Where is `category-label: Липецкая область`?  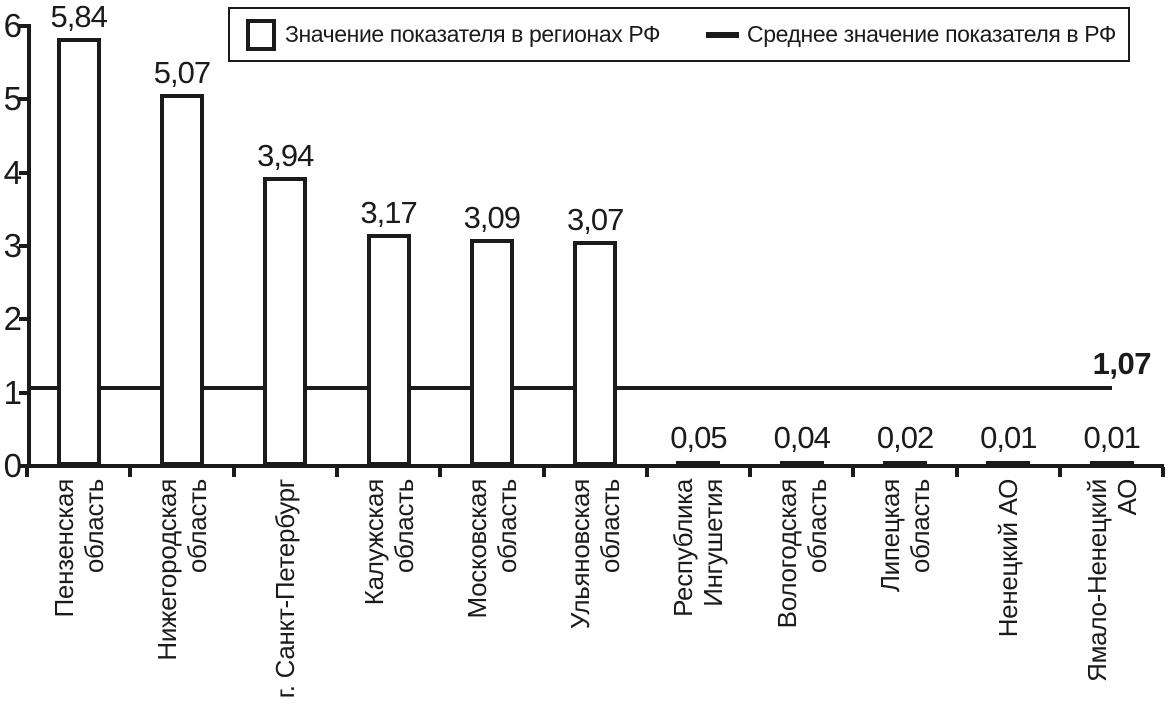 category-label: Липецкая область is located at coordinates (905, 536).